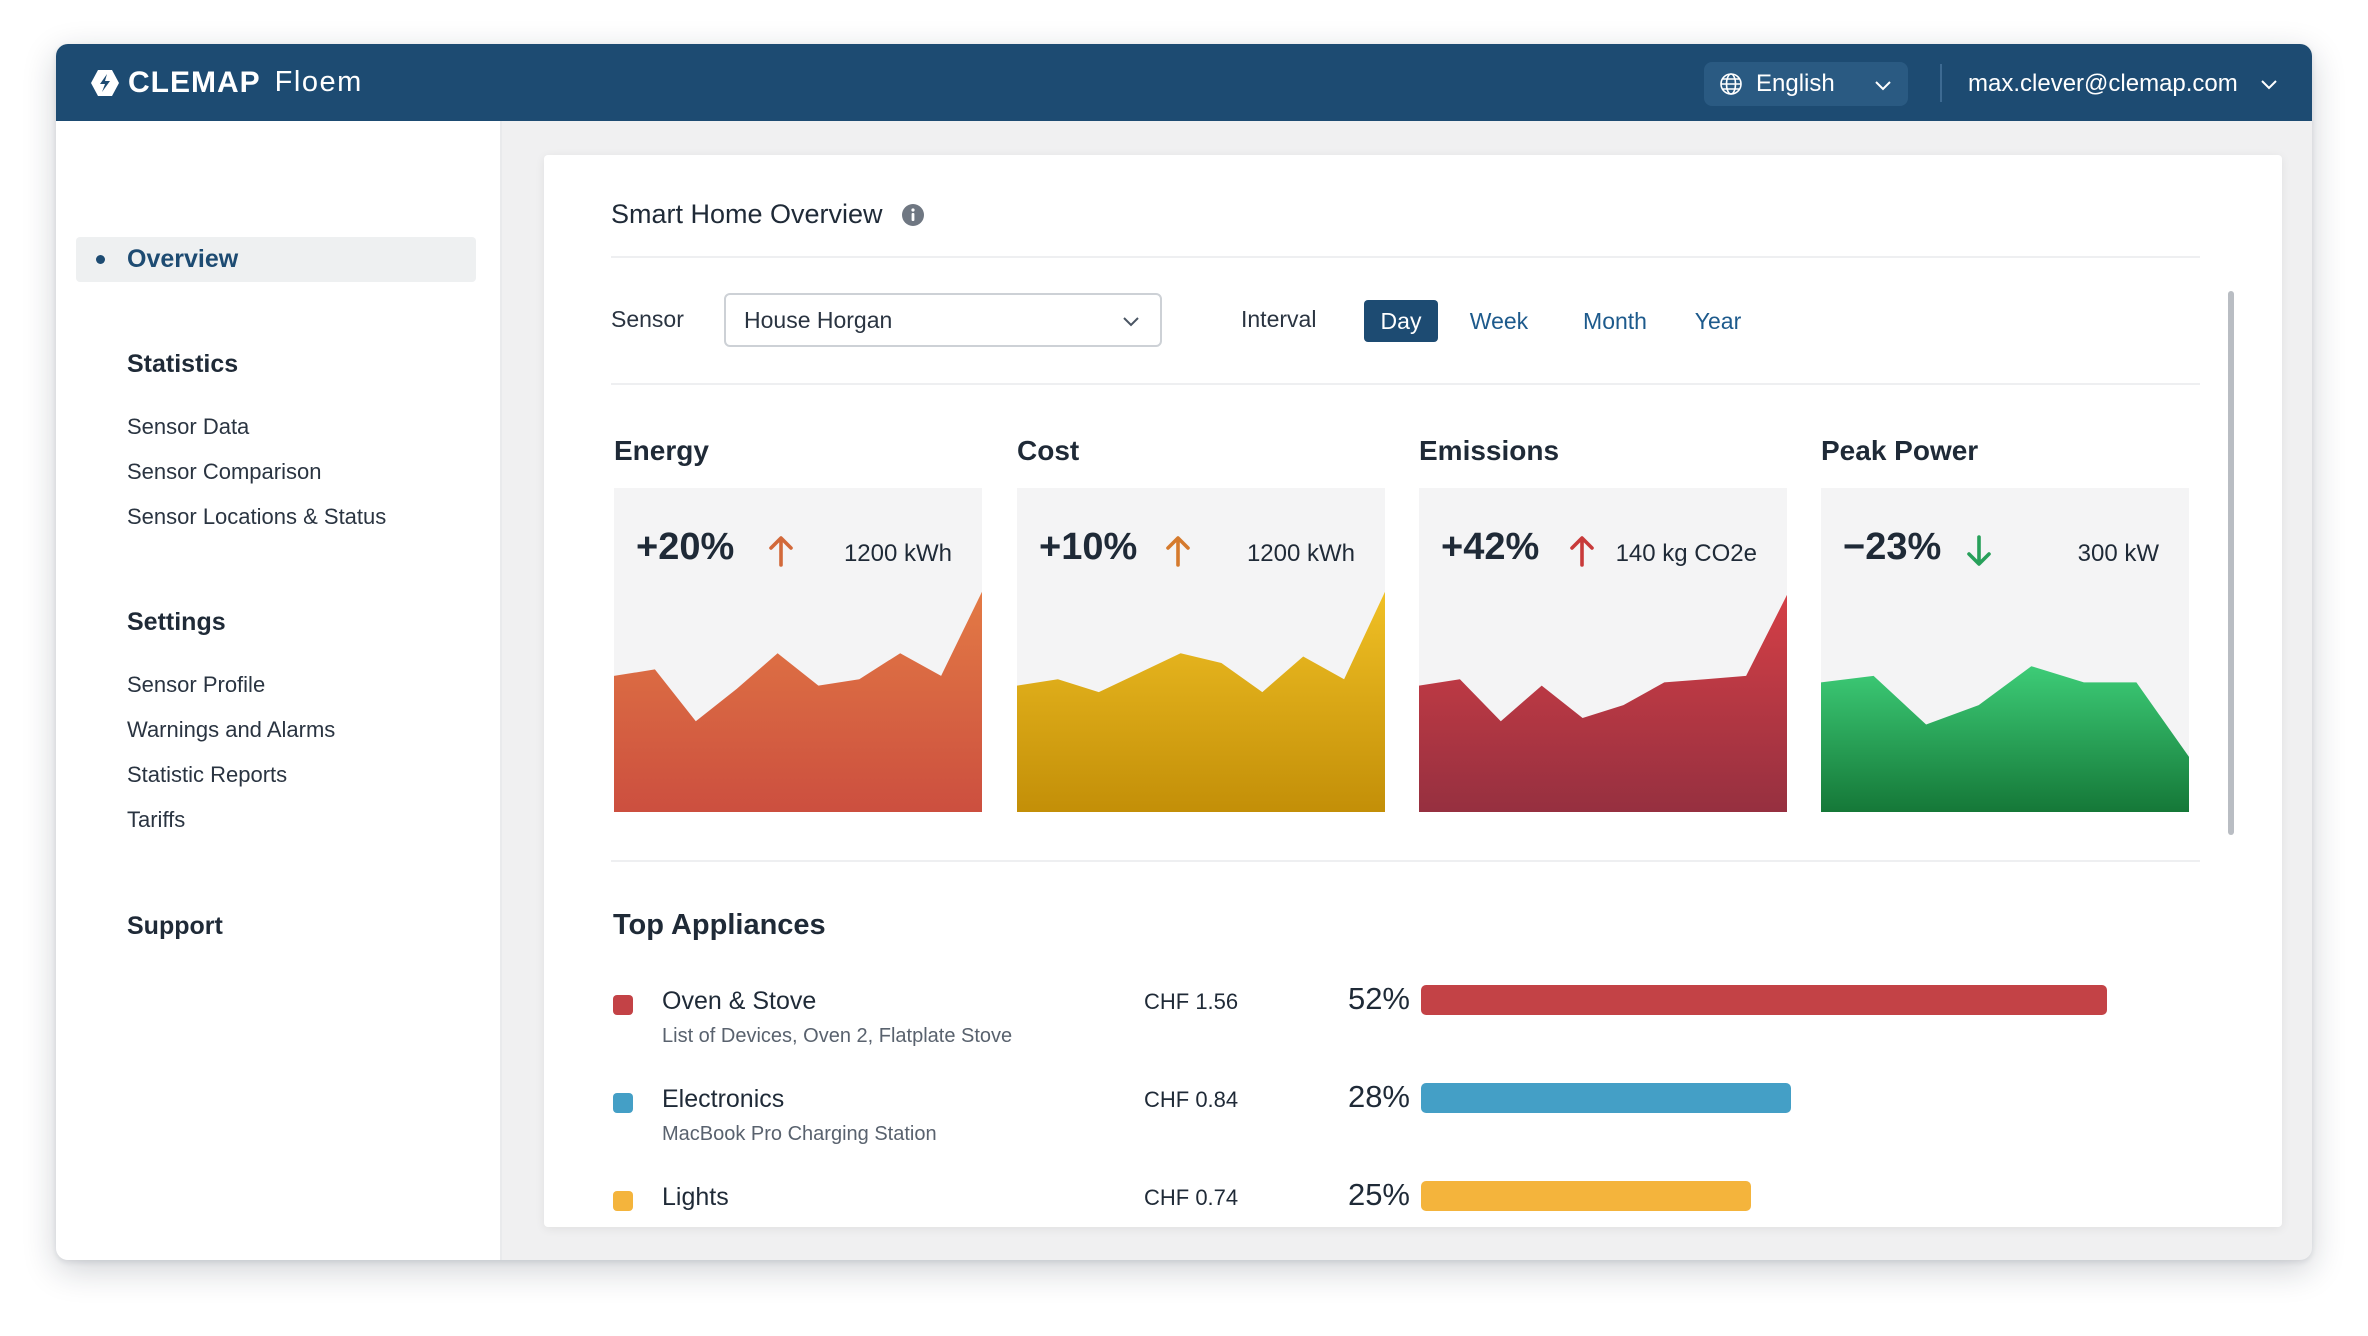 Image resolution: width=2368 pixels, height=1336 pixels. What do you see at coordinates (2118, 553) in the screenshot?
I see `kpi-amount: 300 kW` at bounding box center [2118, 553].